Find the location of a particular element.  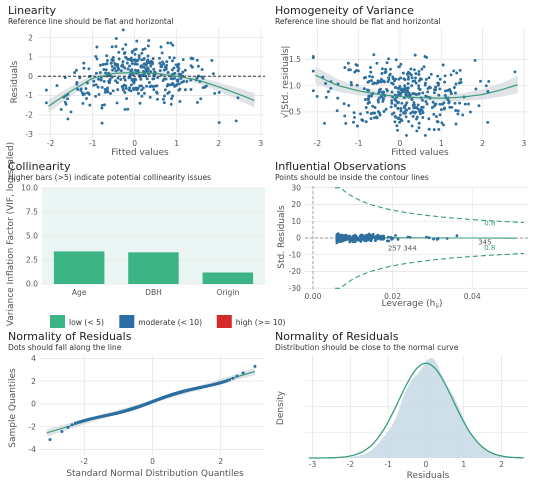

density-area is located at coordinates (416, 407).